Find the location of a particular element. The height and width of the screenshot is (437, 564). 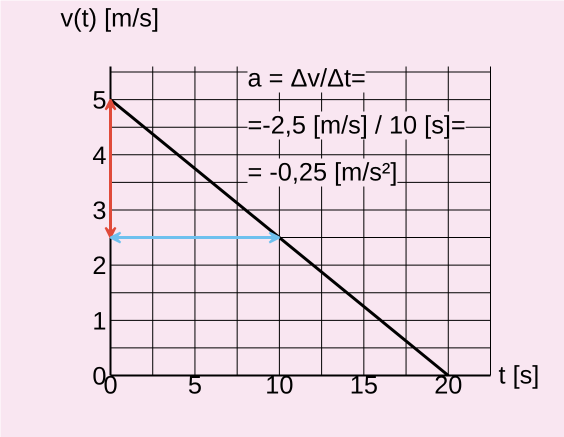

y-tick-label: 5 is located at coordinates (99, 100).